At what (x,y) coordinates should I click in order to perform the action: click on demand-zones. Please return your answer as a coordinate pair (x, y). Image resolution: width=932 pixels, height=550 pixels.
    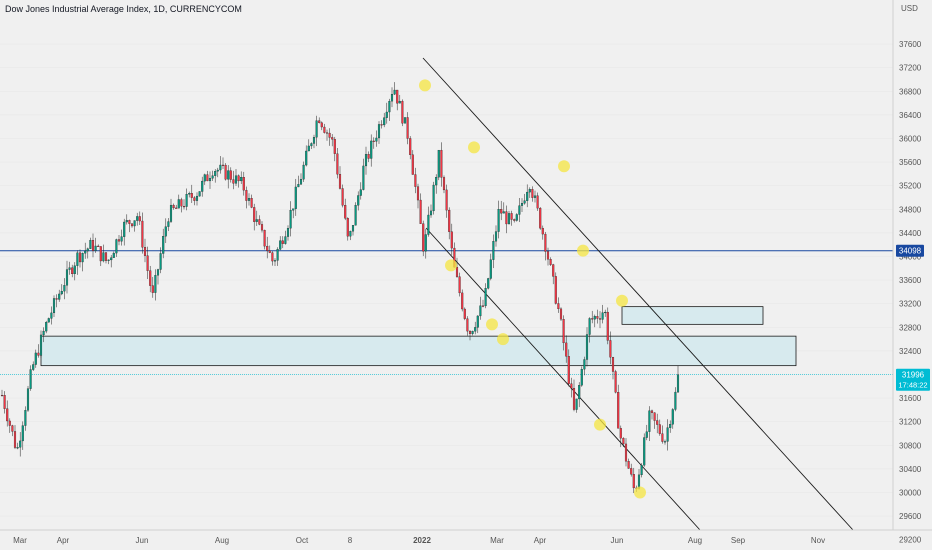
    Looking at the image, I should click on (418, 336).